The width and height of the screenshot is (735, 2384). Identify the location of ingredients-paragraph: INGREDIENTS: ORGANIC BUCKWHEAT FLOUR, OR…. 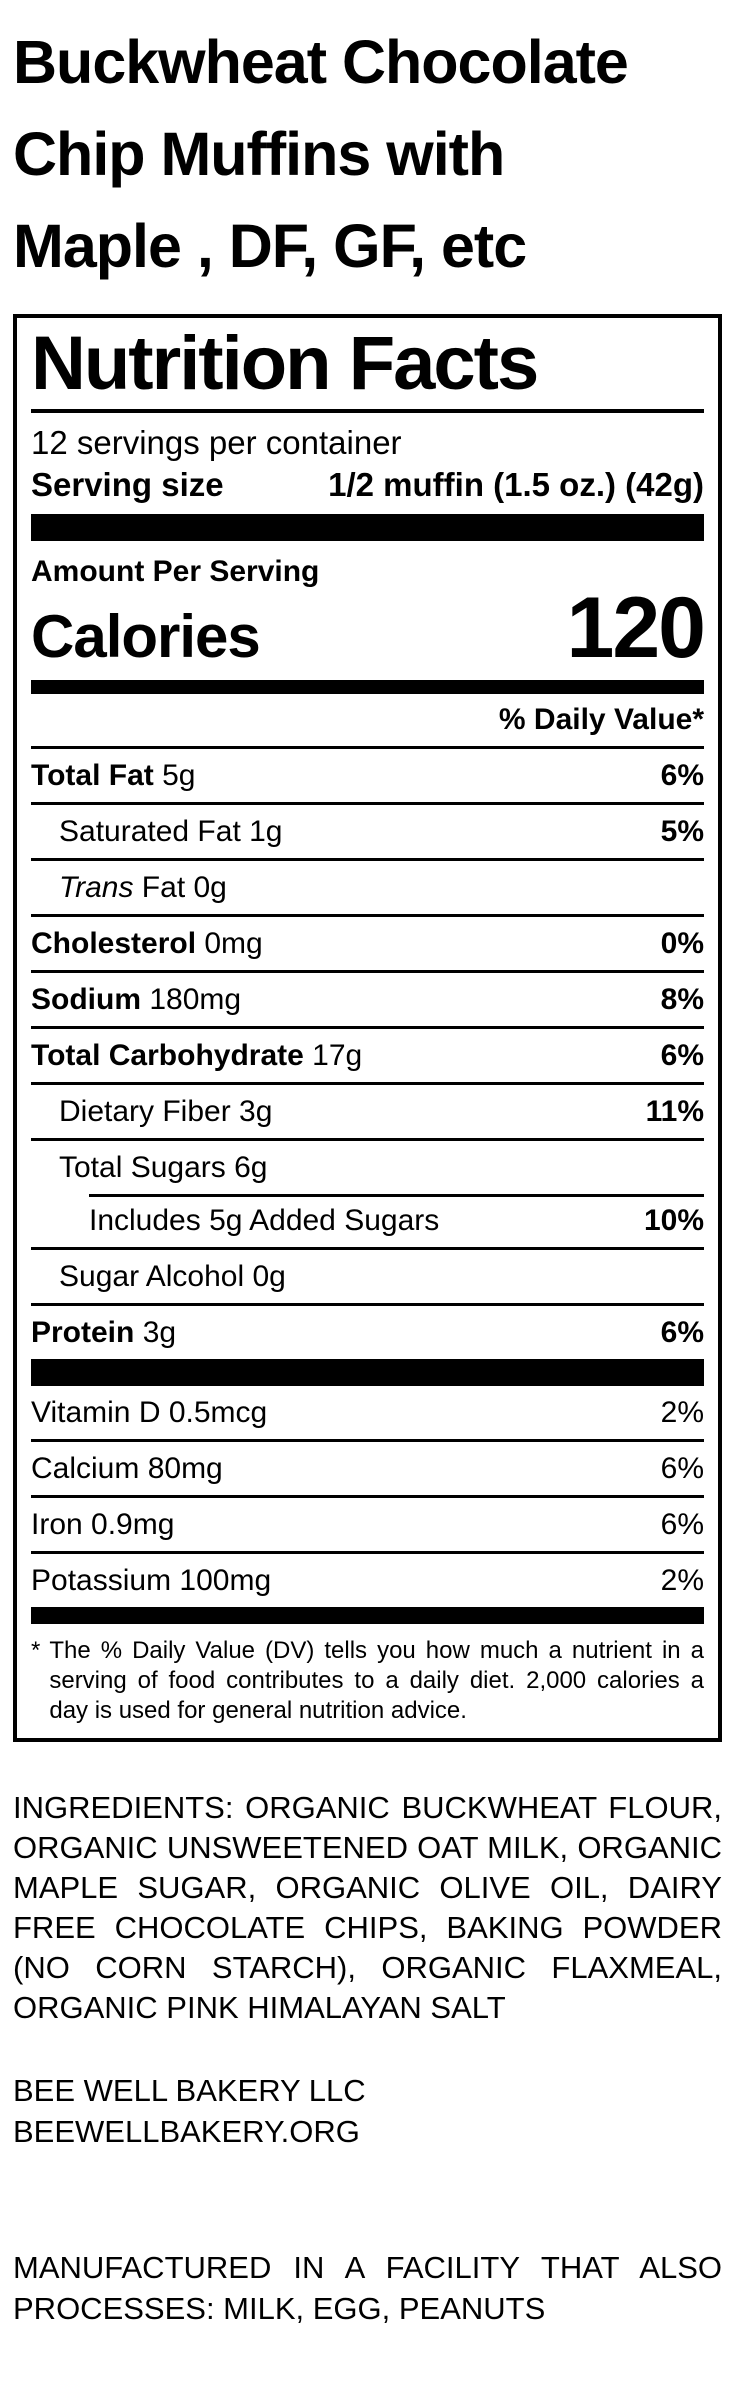
(367, 1907).